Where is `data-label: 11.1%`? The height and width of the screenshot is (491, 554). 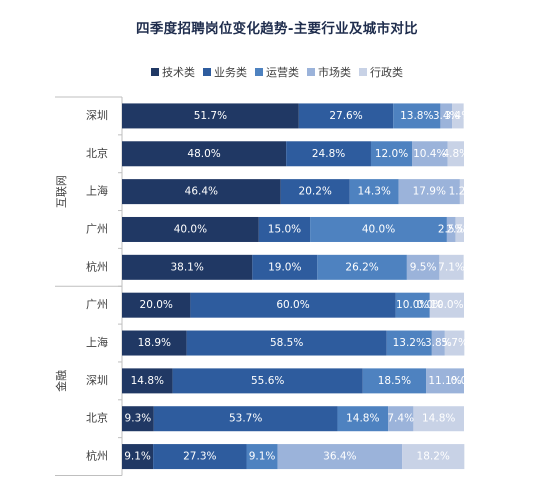 data-label: 11.1% is located at coordinates (444, 381).